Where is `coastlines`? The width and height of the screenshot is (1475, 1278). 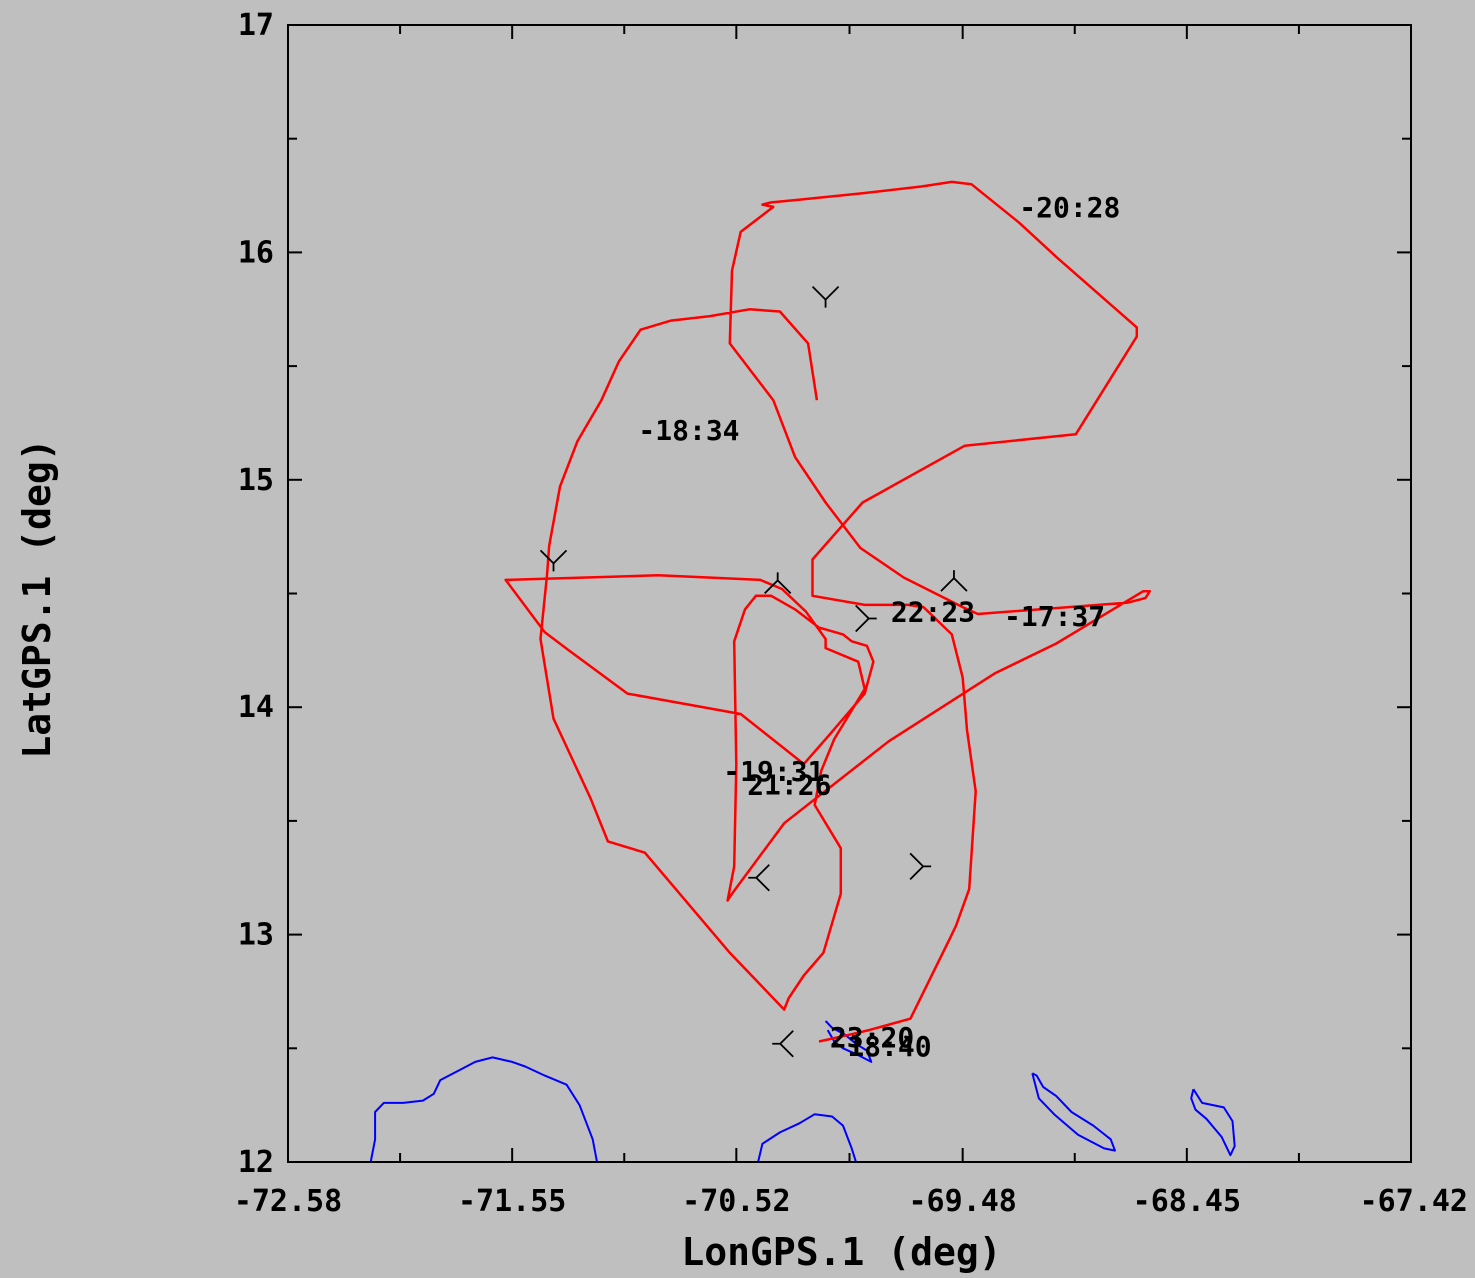
coastlines is located at coordinates (802, 1091).